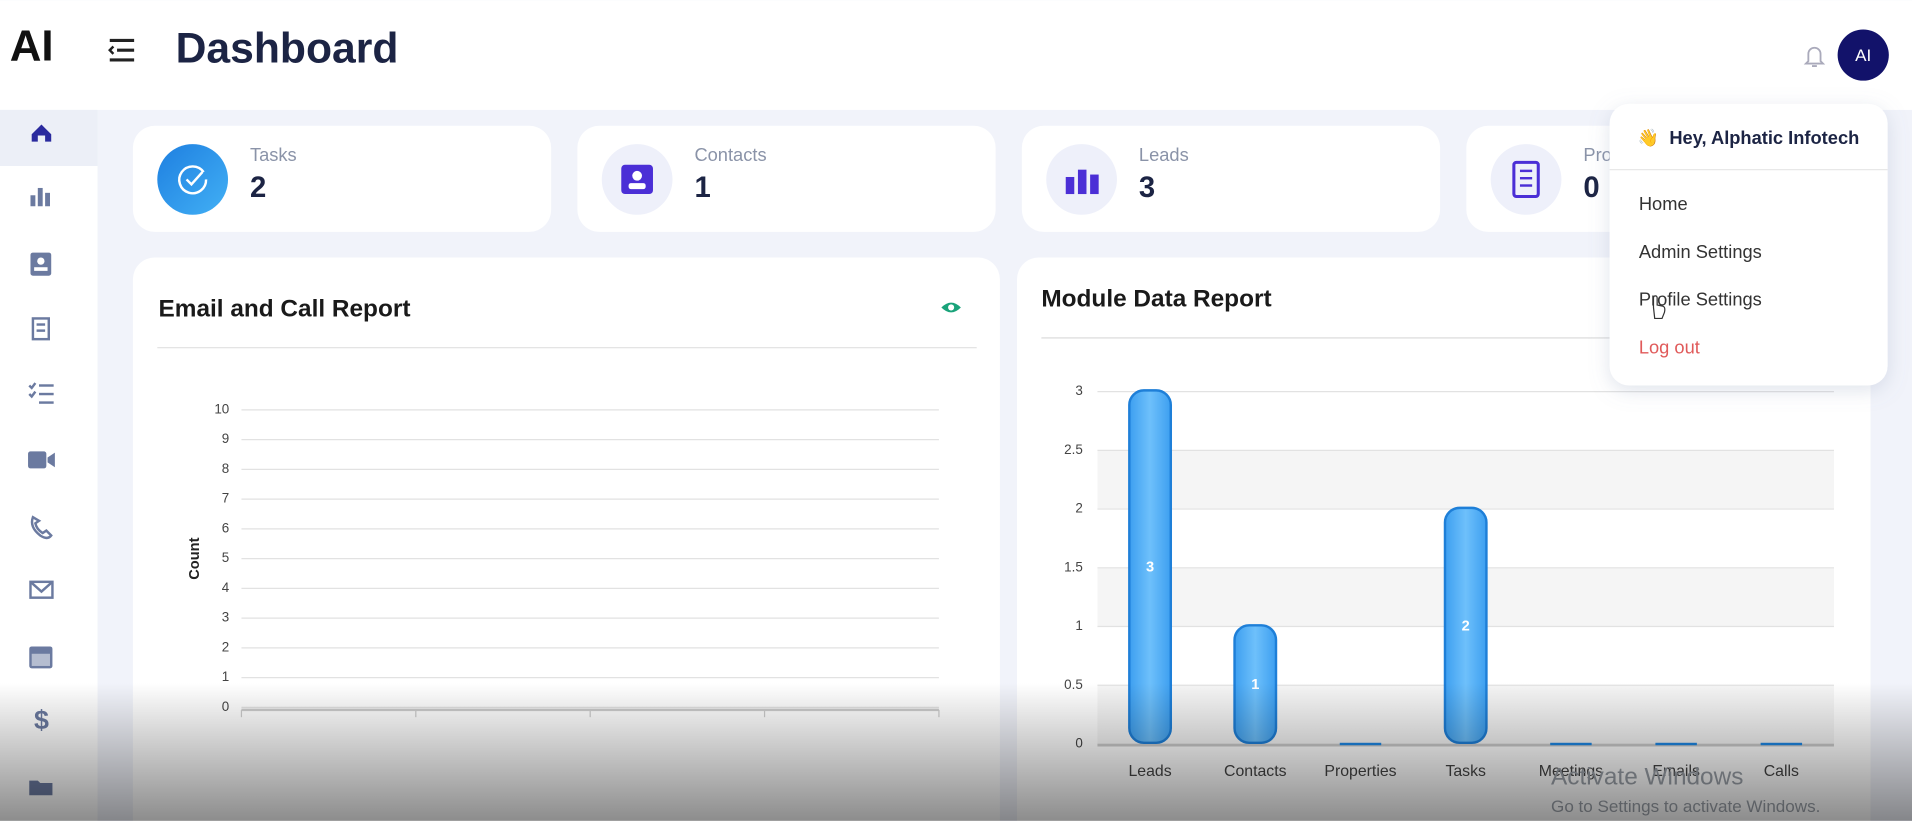  What do you see at coordinates (1591, 188) in the screenshot?
I see `stat-value: 0` at bounding box center [1591, 188].